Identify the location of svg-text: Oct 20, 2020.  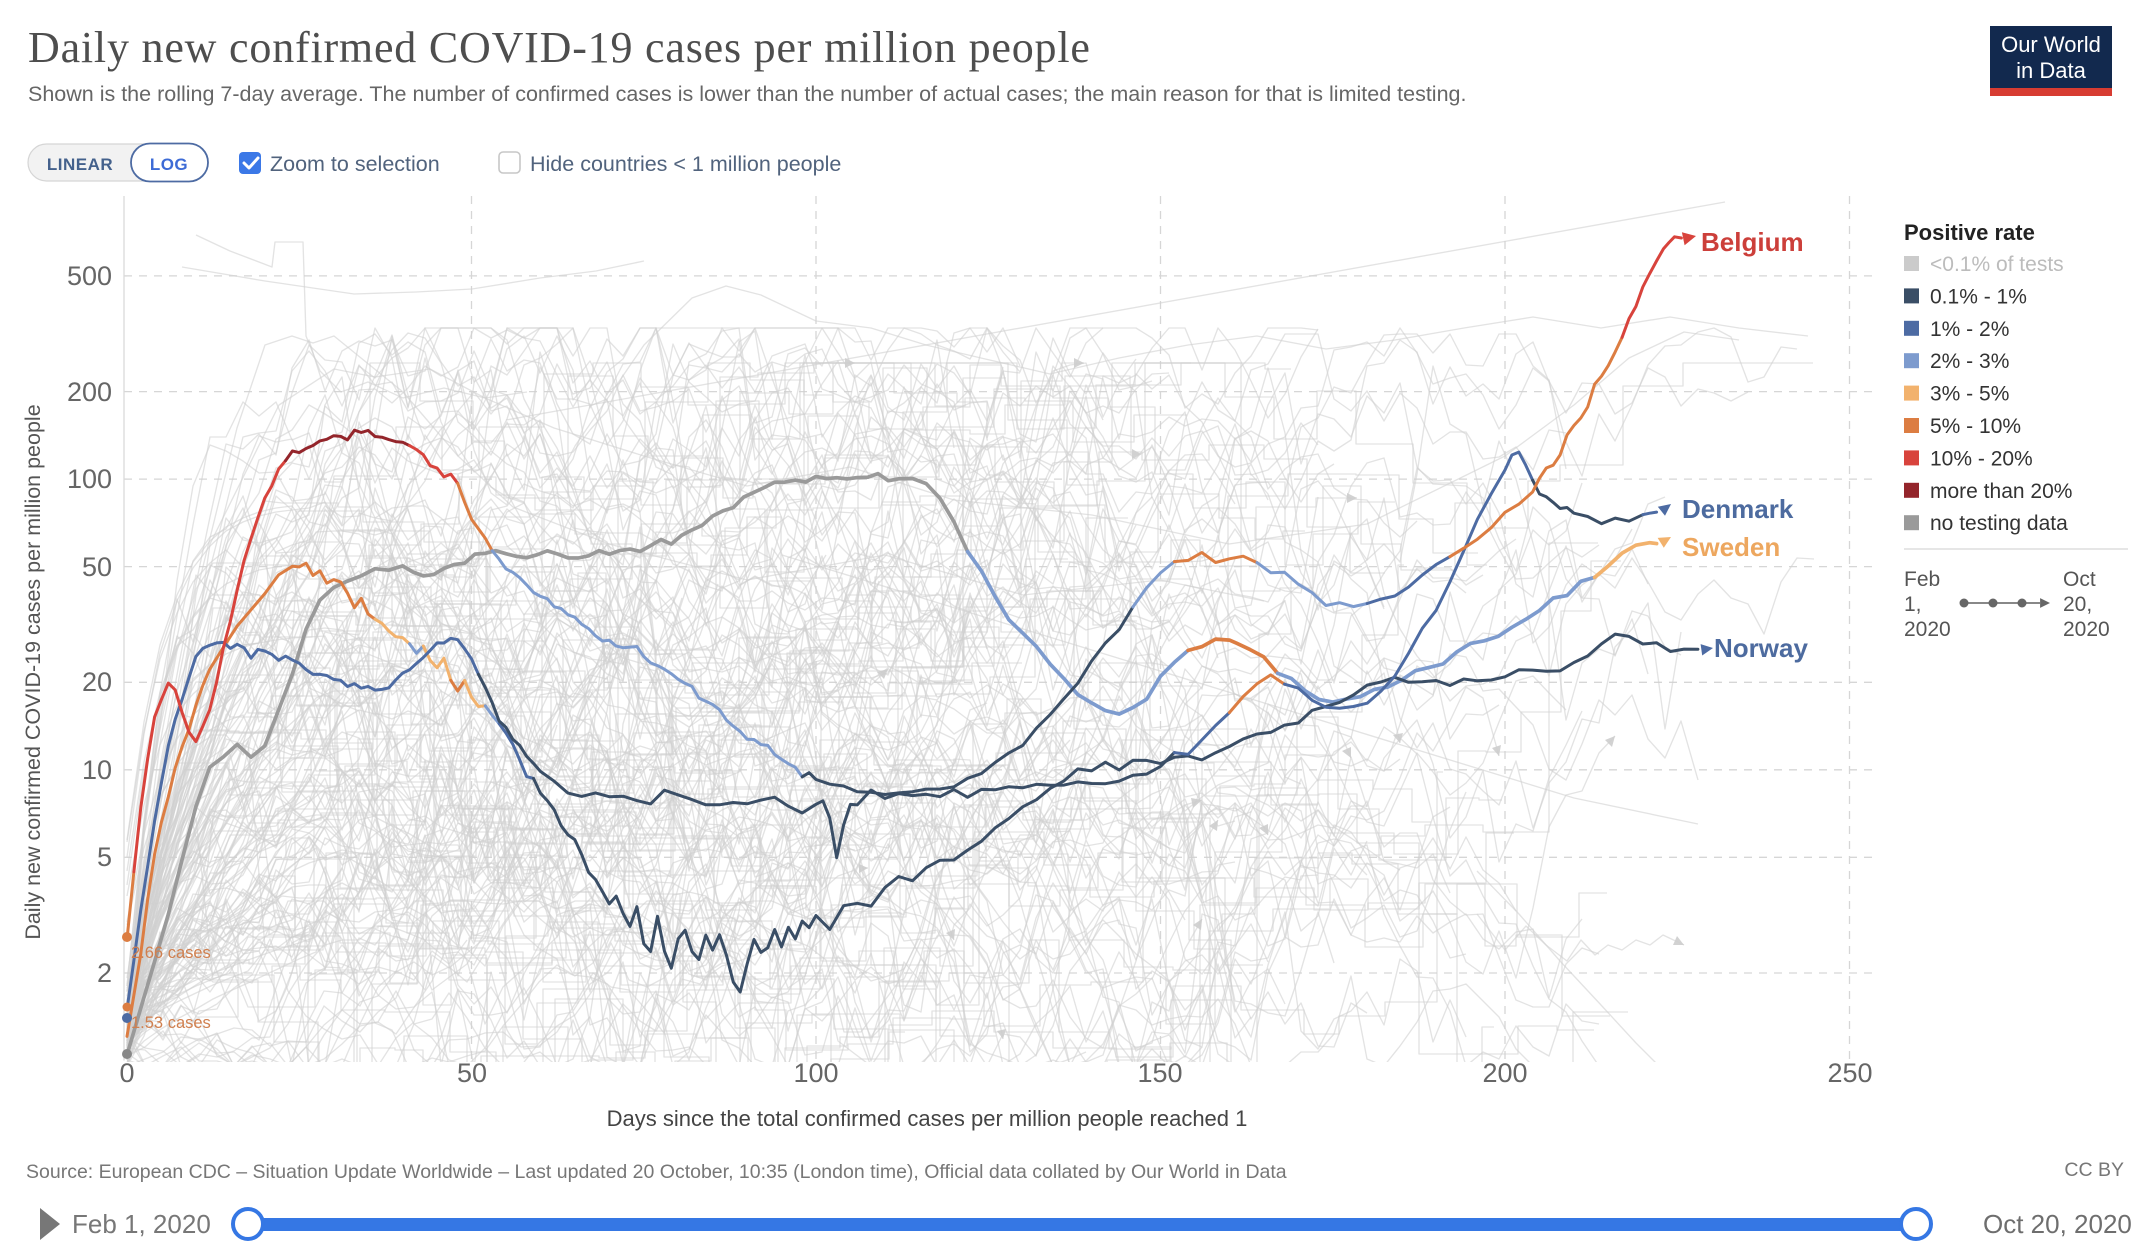
(2057, 1224).